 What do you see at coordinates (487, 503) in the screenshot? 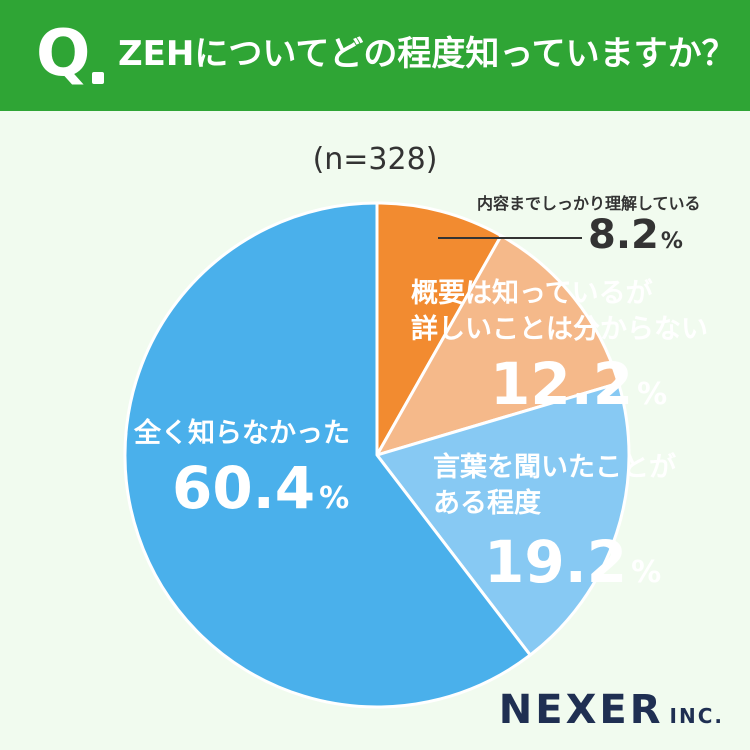
I see `slice-label-heard-line2: ある程度` at bounding box center [487, 503].